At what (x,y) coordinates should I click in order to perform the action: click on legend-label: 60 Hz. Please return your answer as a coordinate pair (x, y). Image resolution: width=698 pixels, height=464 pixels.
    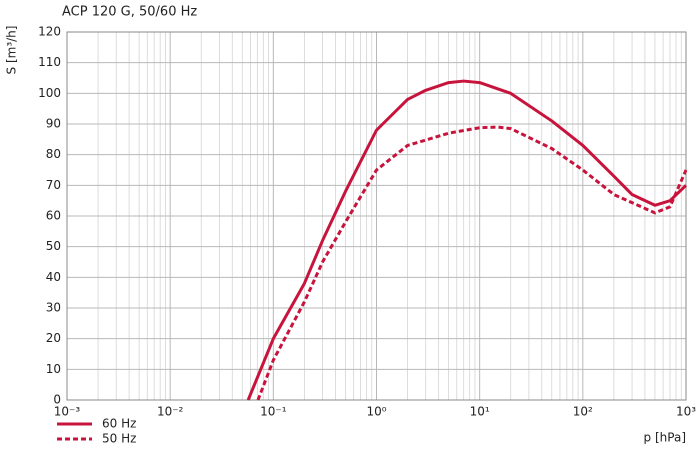
    Looking at the image, I should click on (119, 424).